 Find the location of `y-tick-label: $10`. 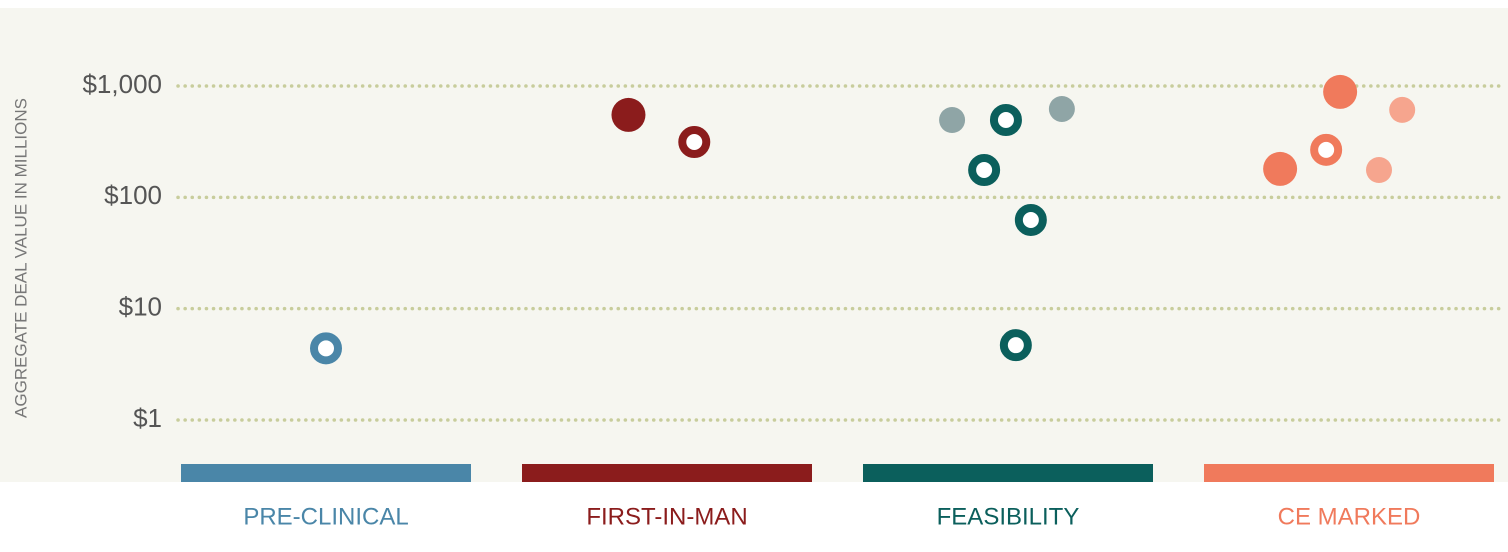

y-tick-label: $10 is located at coordinates (140, 307).